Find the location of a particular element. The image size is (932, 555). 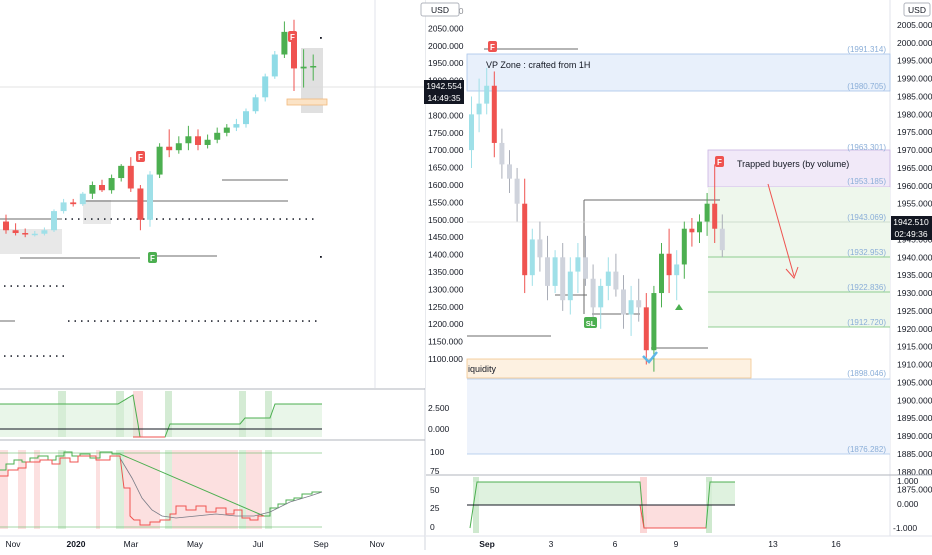

right-time-tick: Sep is located at coordinates (487, 544).